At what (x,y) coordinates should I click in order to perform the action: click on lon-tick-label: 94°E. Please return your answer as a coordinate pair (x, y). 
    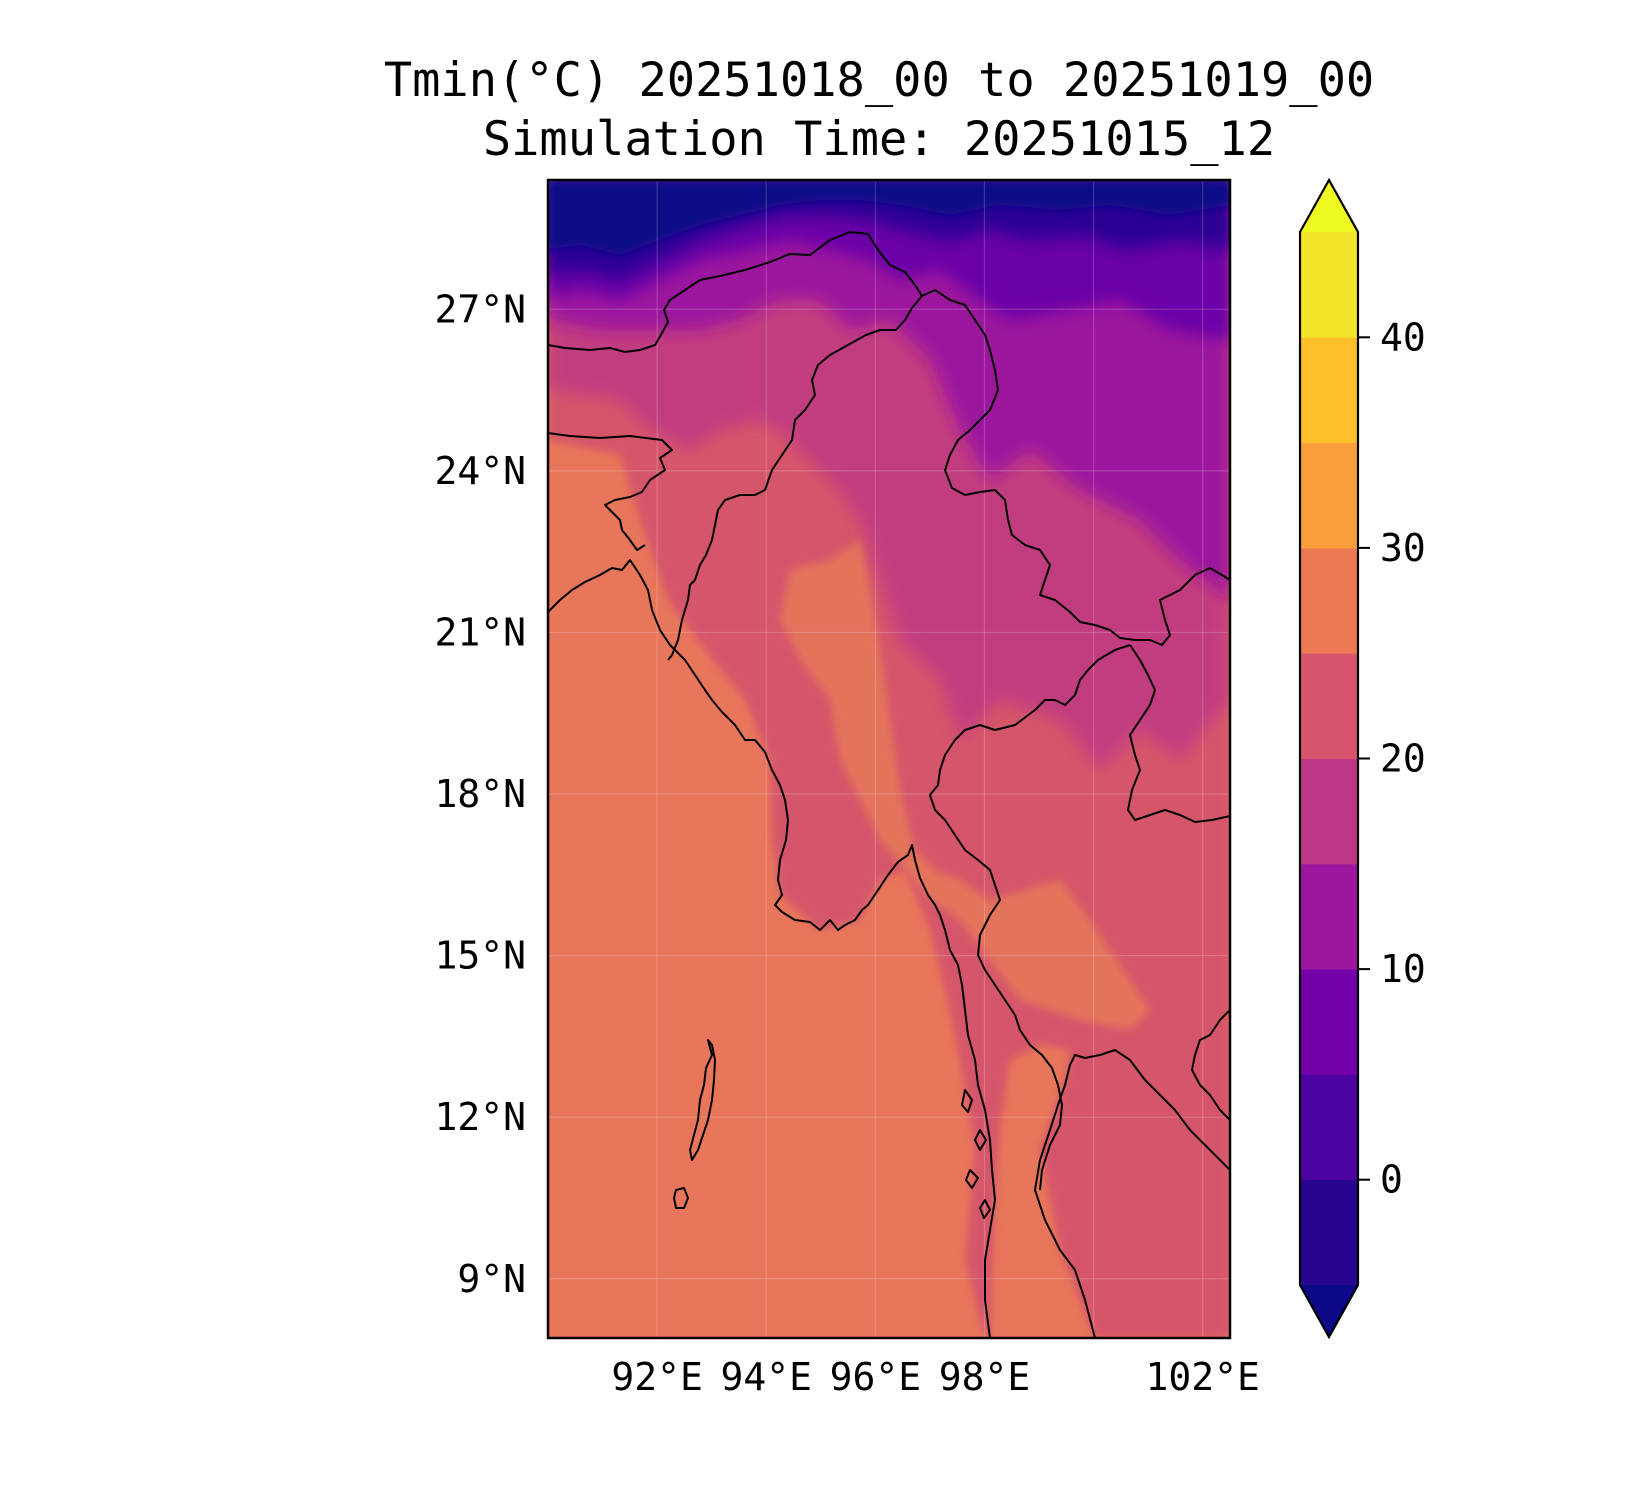
    Looking at the image, I should click on (766, 1377).